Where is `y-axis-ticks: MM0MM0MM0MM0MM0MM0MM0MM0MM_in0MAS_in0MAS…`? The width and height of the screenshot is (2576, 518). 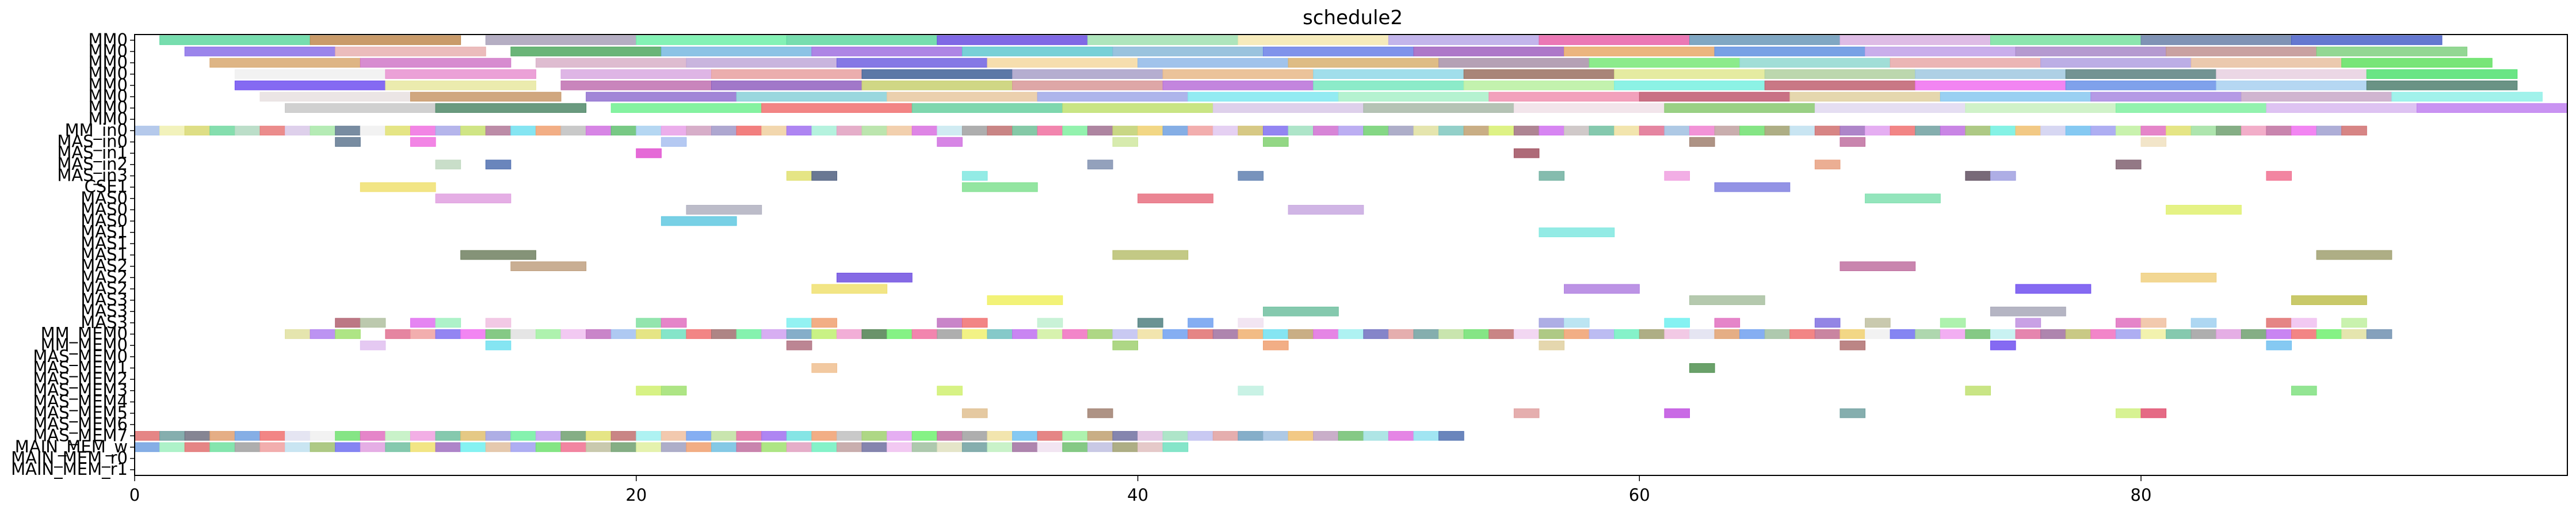
y-axis-ticks: MM0MM0MM0MM0MM0MM0MM0MM0MM_in0MAS_in0MAS… is located at coordinates (73, 255).